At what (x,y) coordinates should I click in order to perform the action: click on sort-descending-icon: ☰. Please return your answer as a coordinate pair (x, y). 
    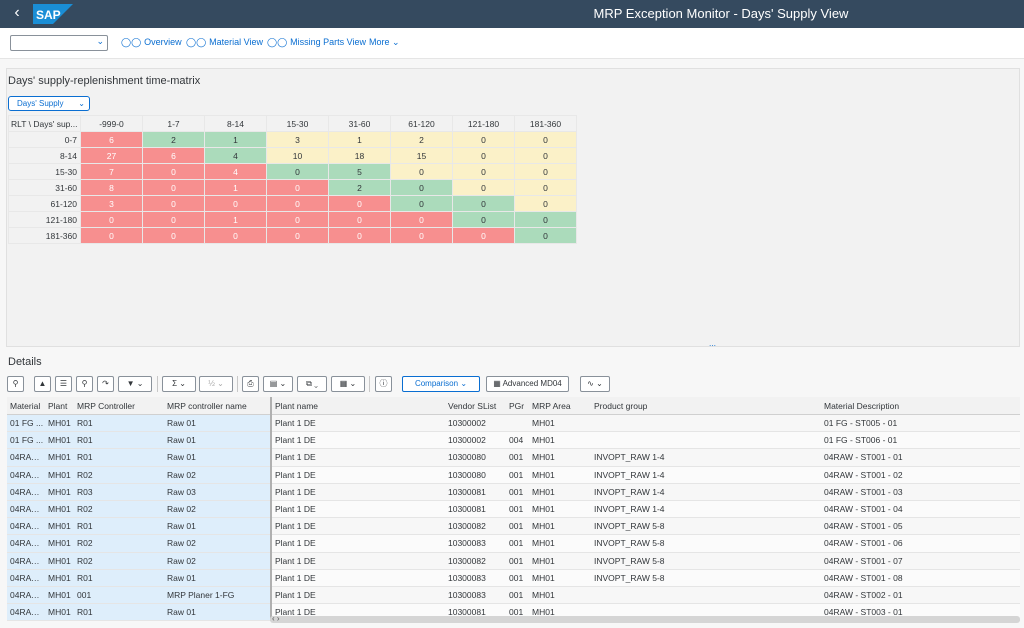
    Looking at the image, I should click on (63, 384).